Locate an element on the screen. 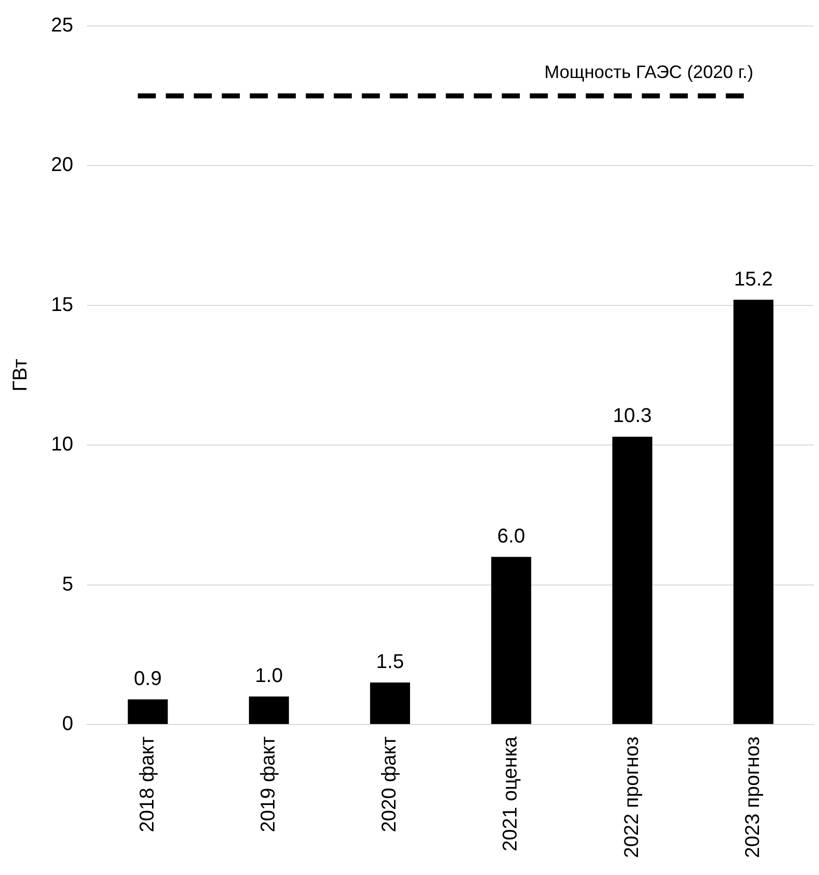 This screenshot has width=819, height=875. x-tick-label: 2021 оценка is located at coordinates (511, 794).